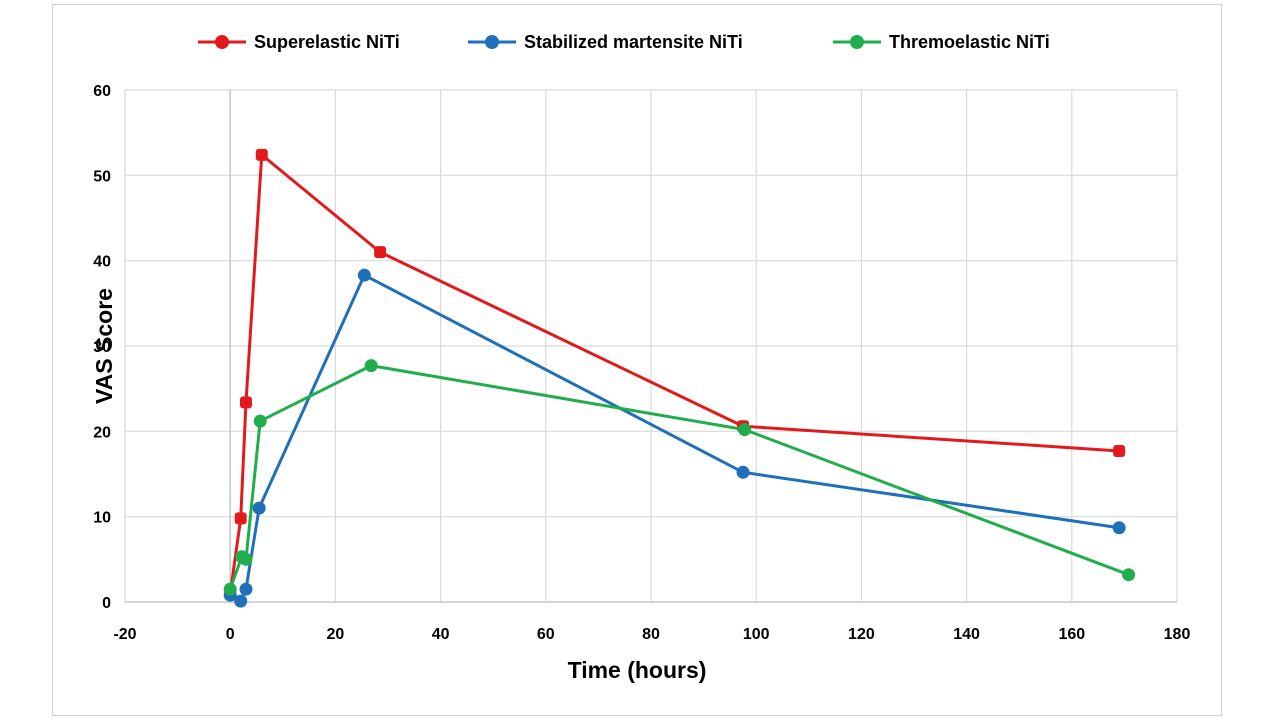 The image size is (1280, 720). What do you see at coordinates (102, 262) in the screenshot?
I see `y-tick-label: 40` at bounding box center [102, 262].